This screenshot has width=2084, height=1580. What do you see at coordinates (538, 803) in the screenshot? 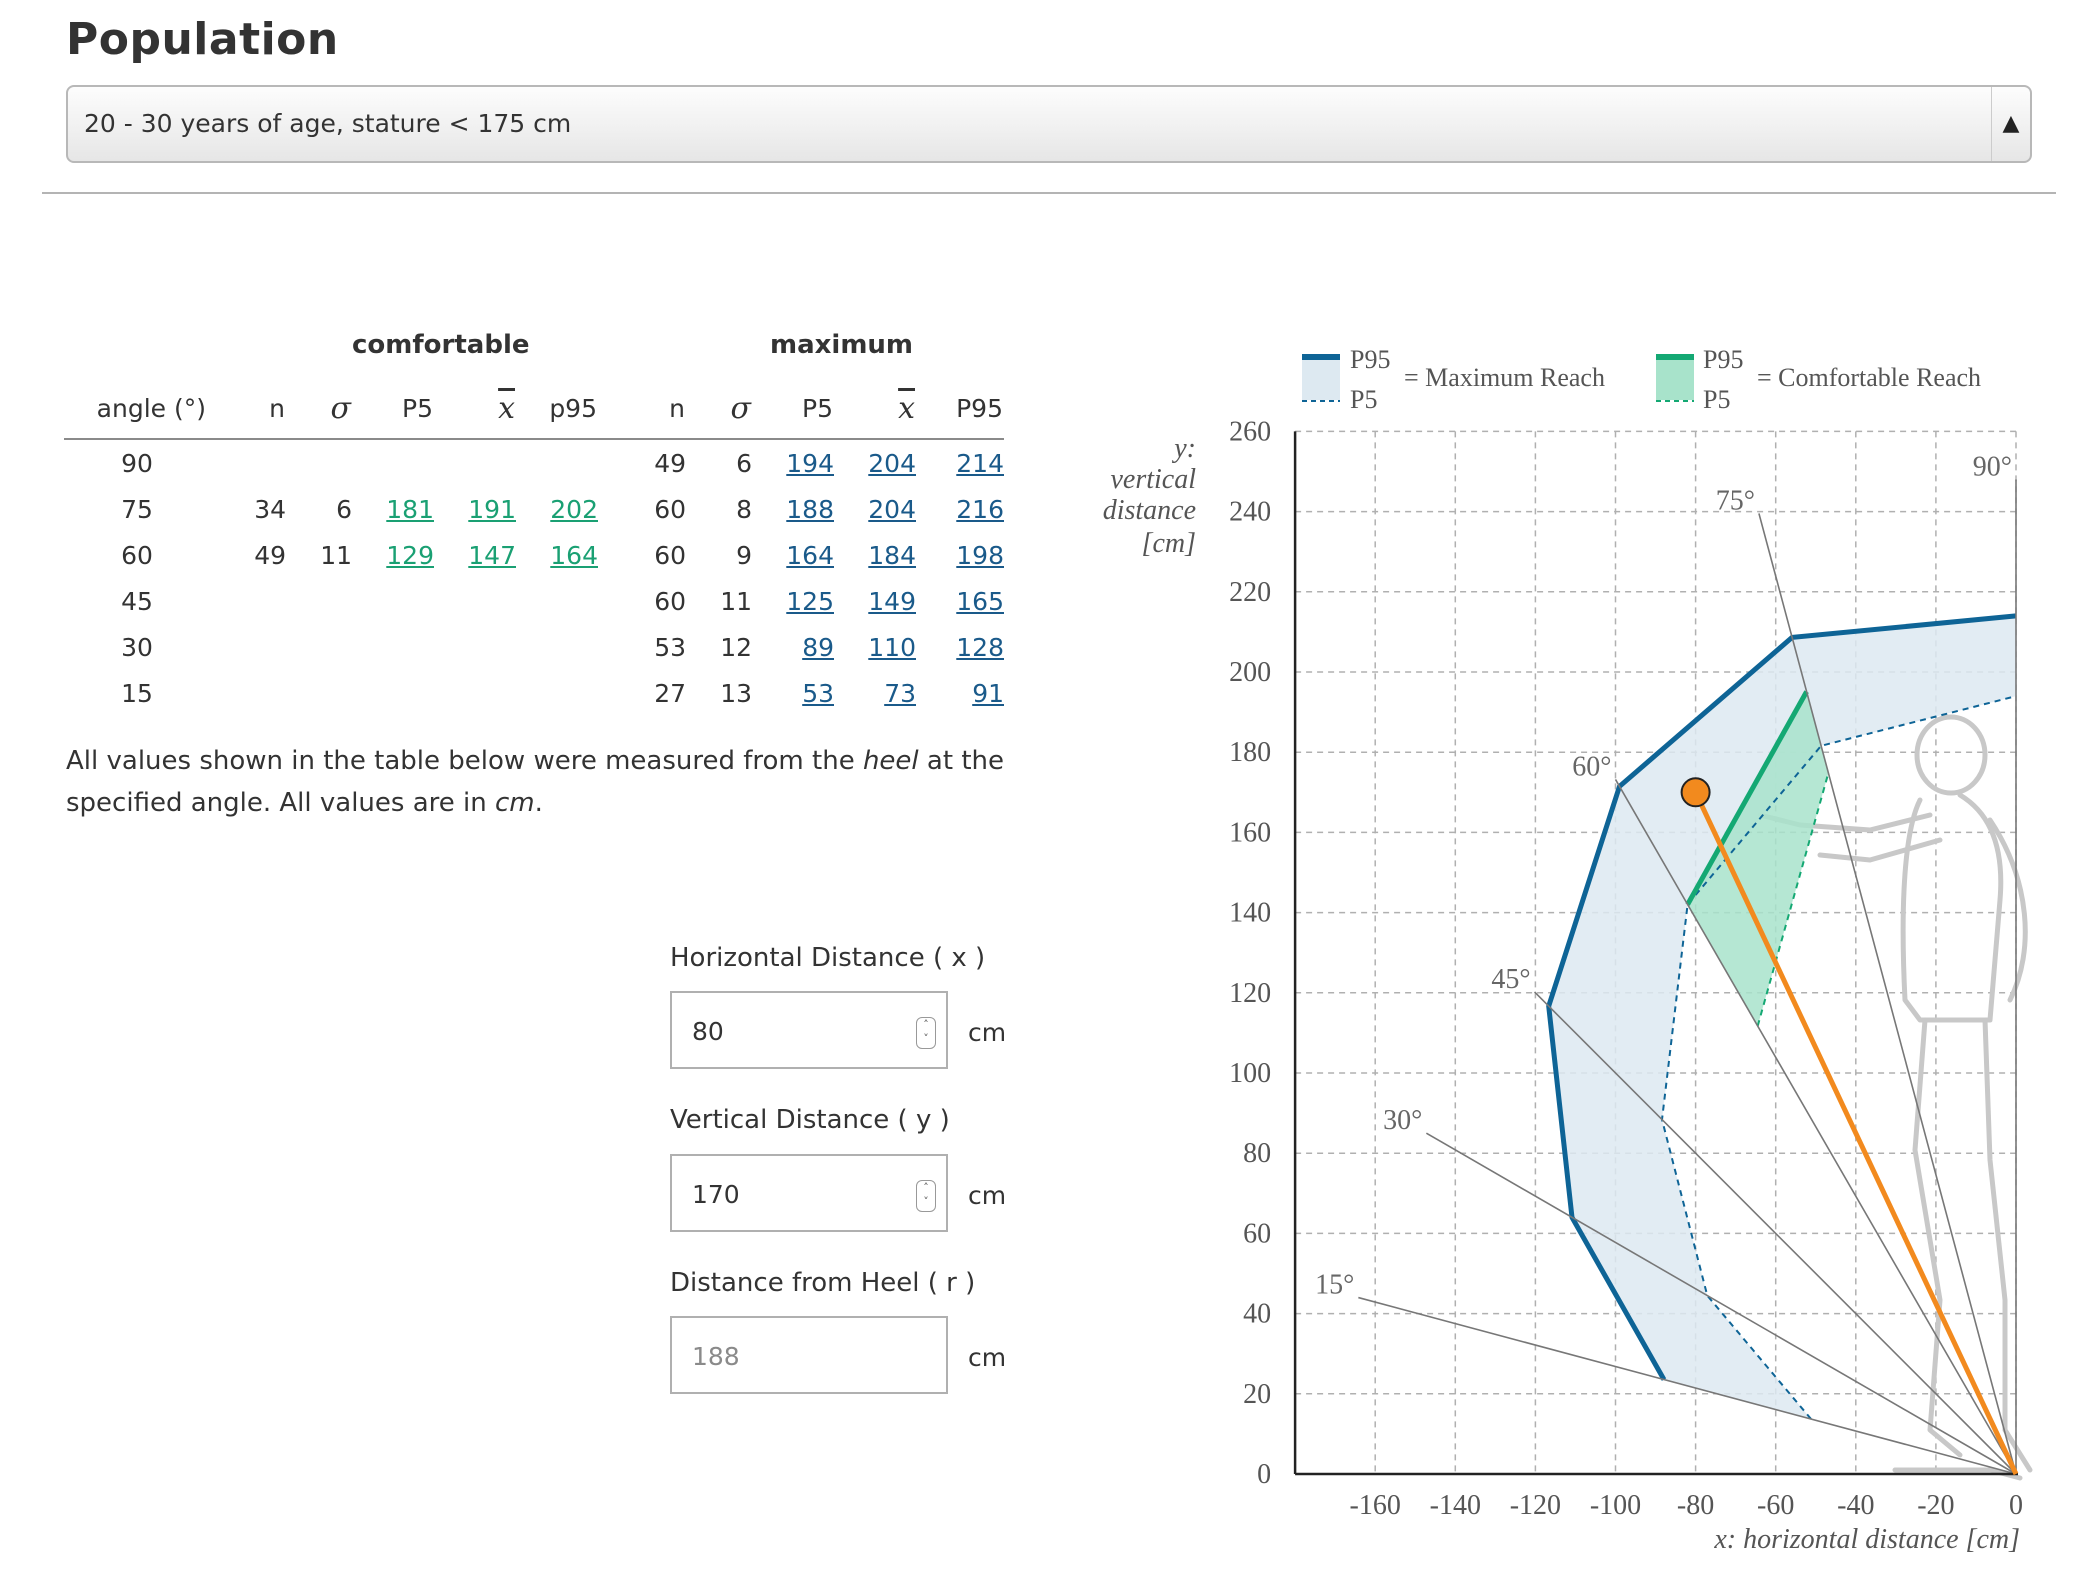
I see `note-text-3: .` at bounding box center [538, 803].